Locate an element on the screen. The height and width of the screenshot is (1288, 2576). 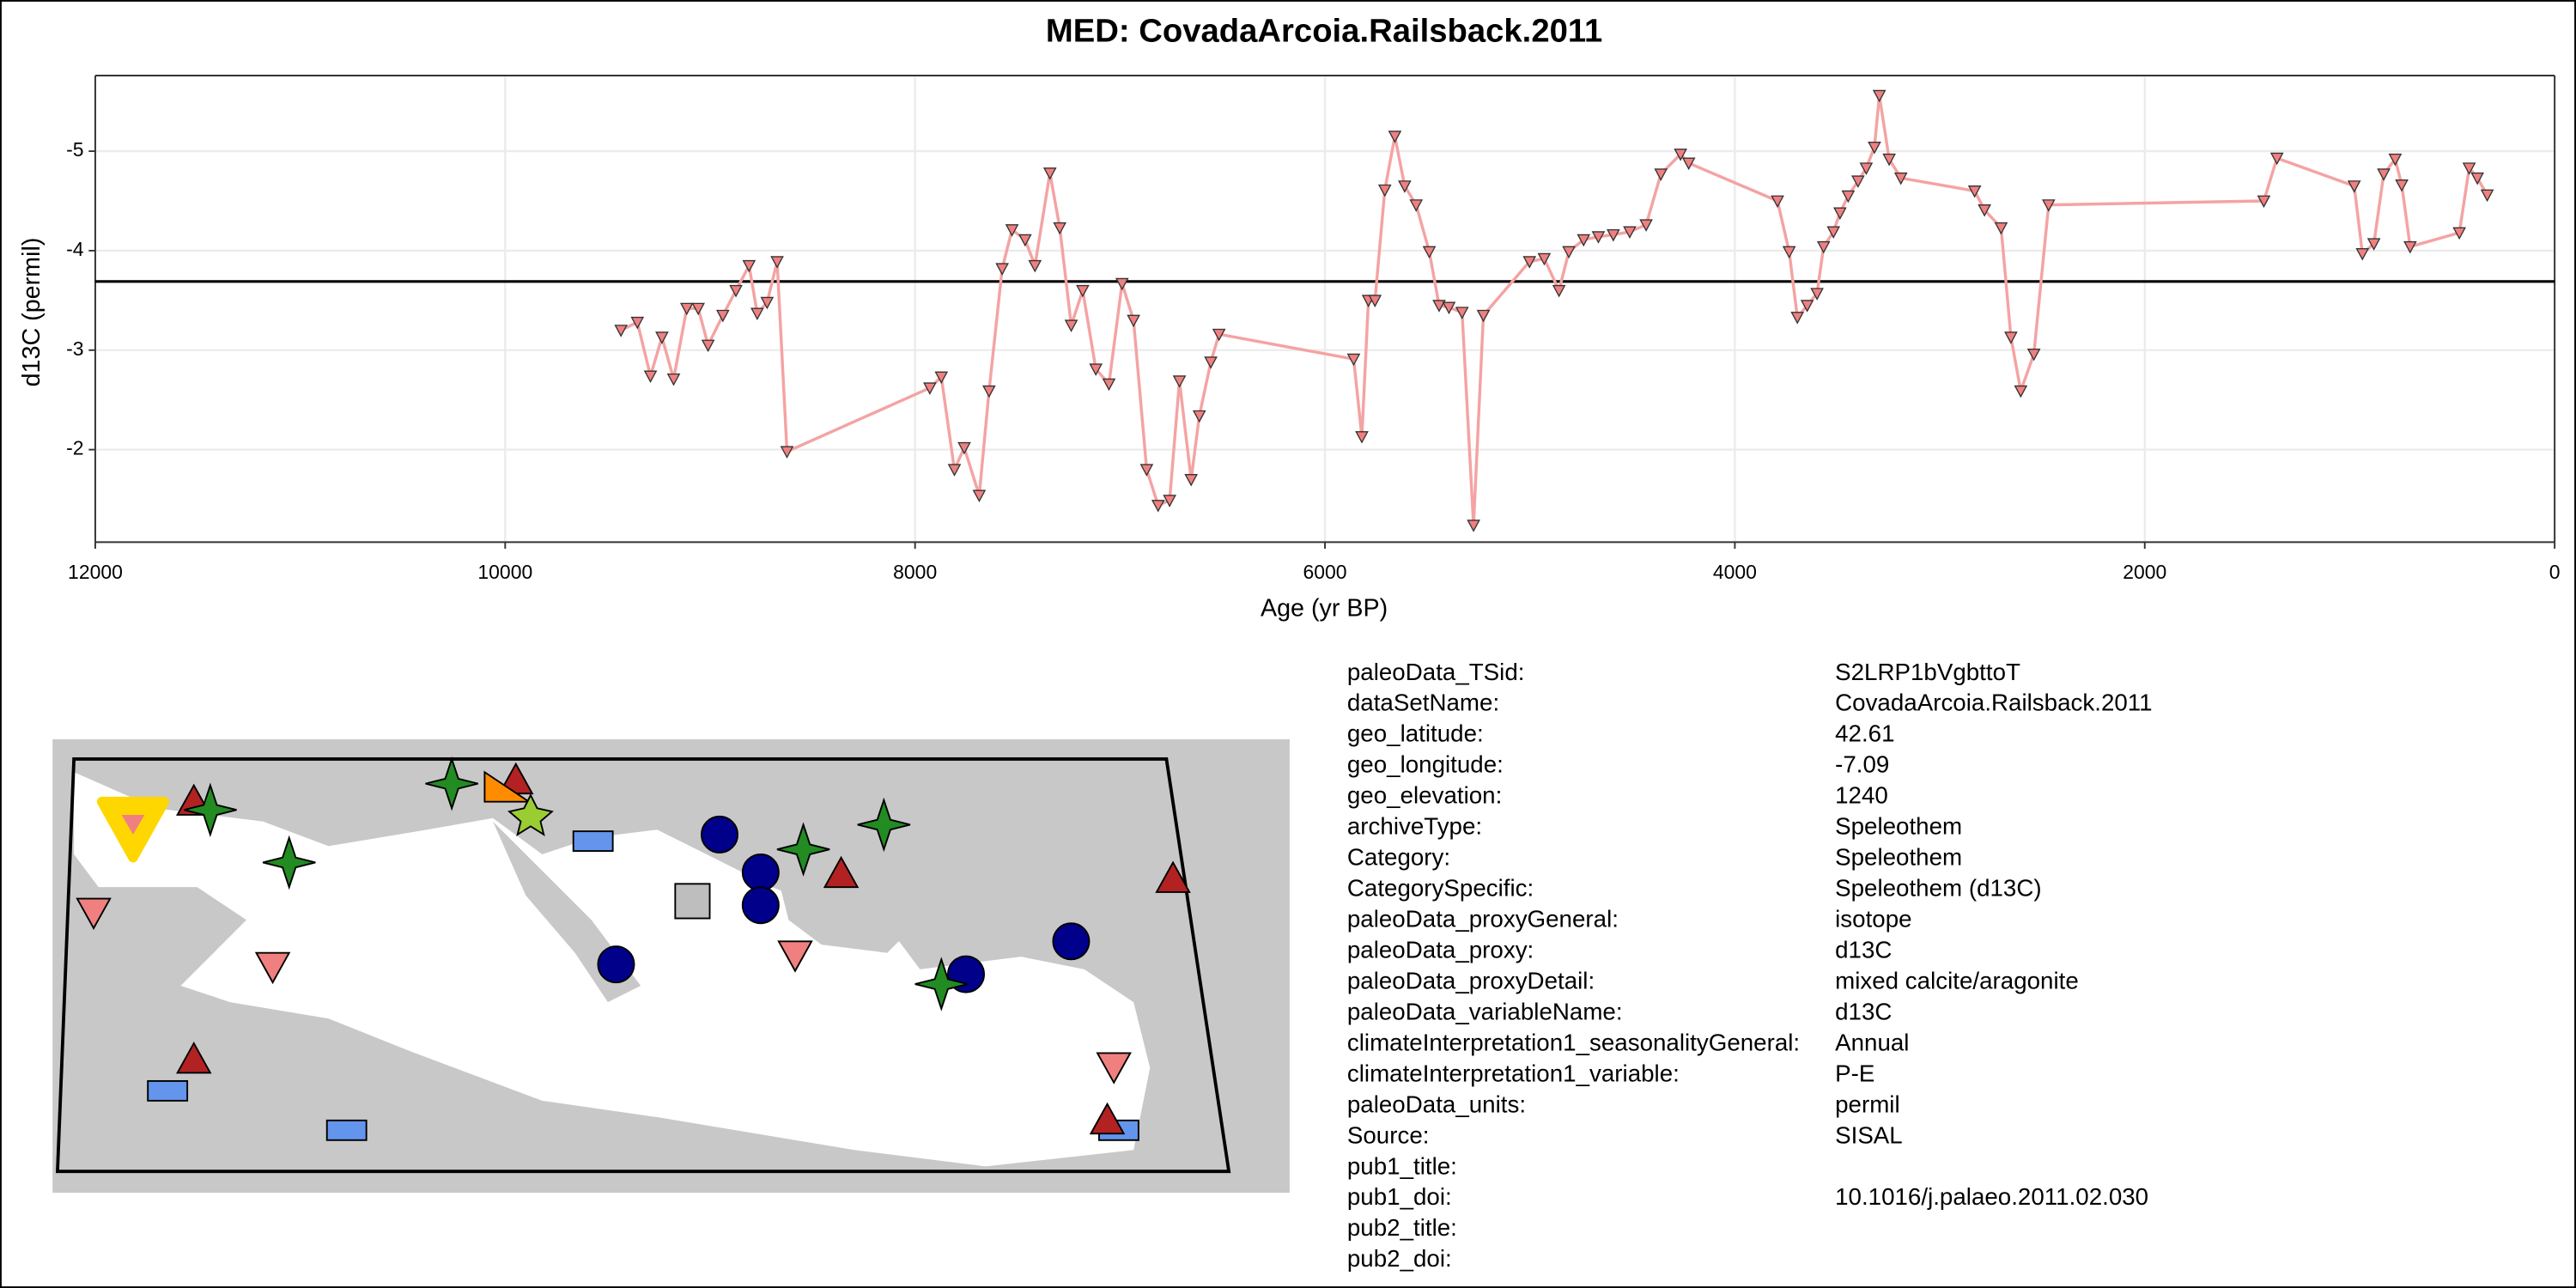
meta-key: geo_latitude: is located at coordinates (1415, 733).